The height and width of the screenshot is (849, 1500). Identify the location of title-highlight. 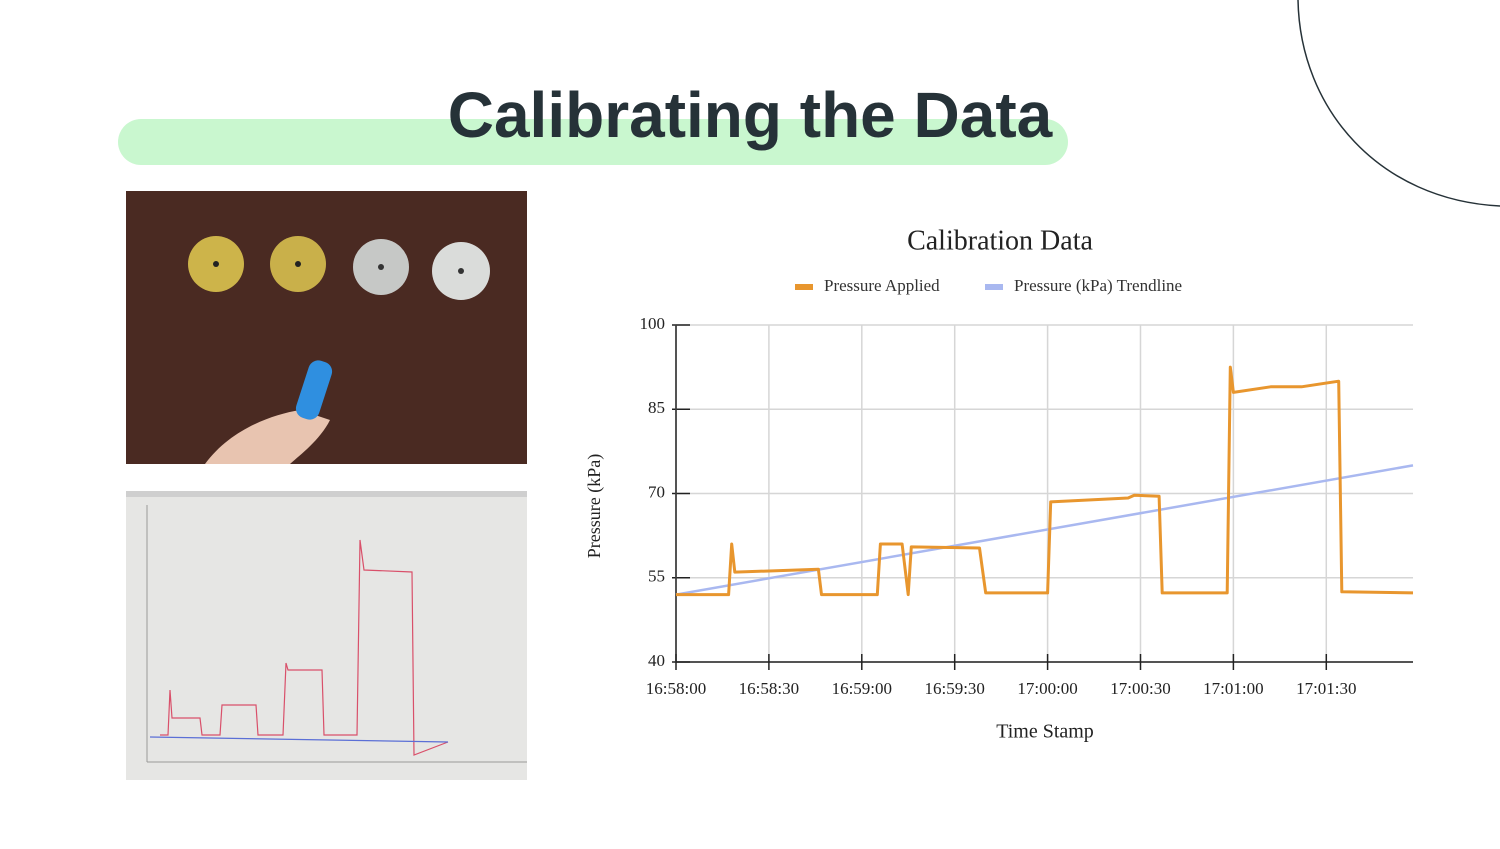
(593, 142).